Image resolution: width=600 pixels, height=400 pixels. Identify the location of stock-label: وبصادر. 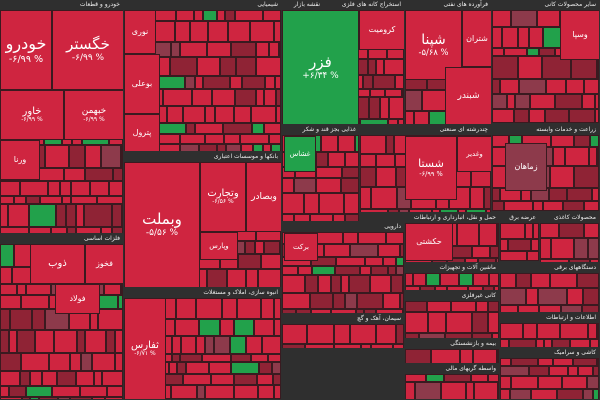
(264, 196).